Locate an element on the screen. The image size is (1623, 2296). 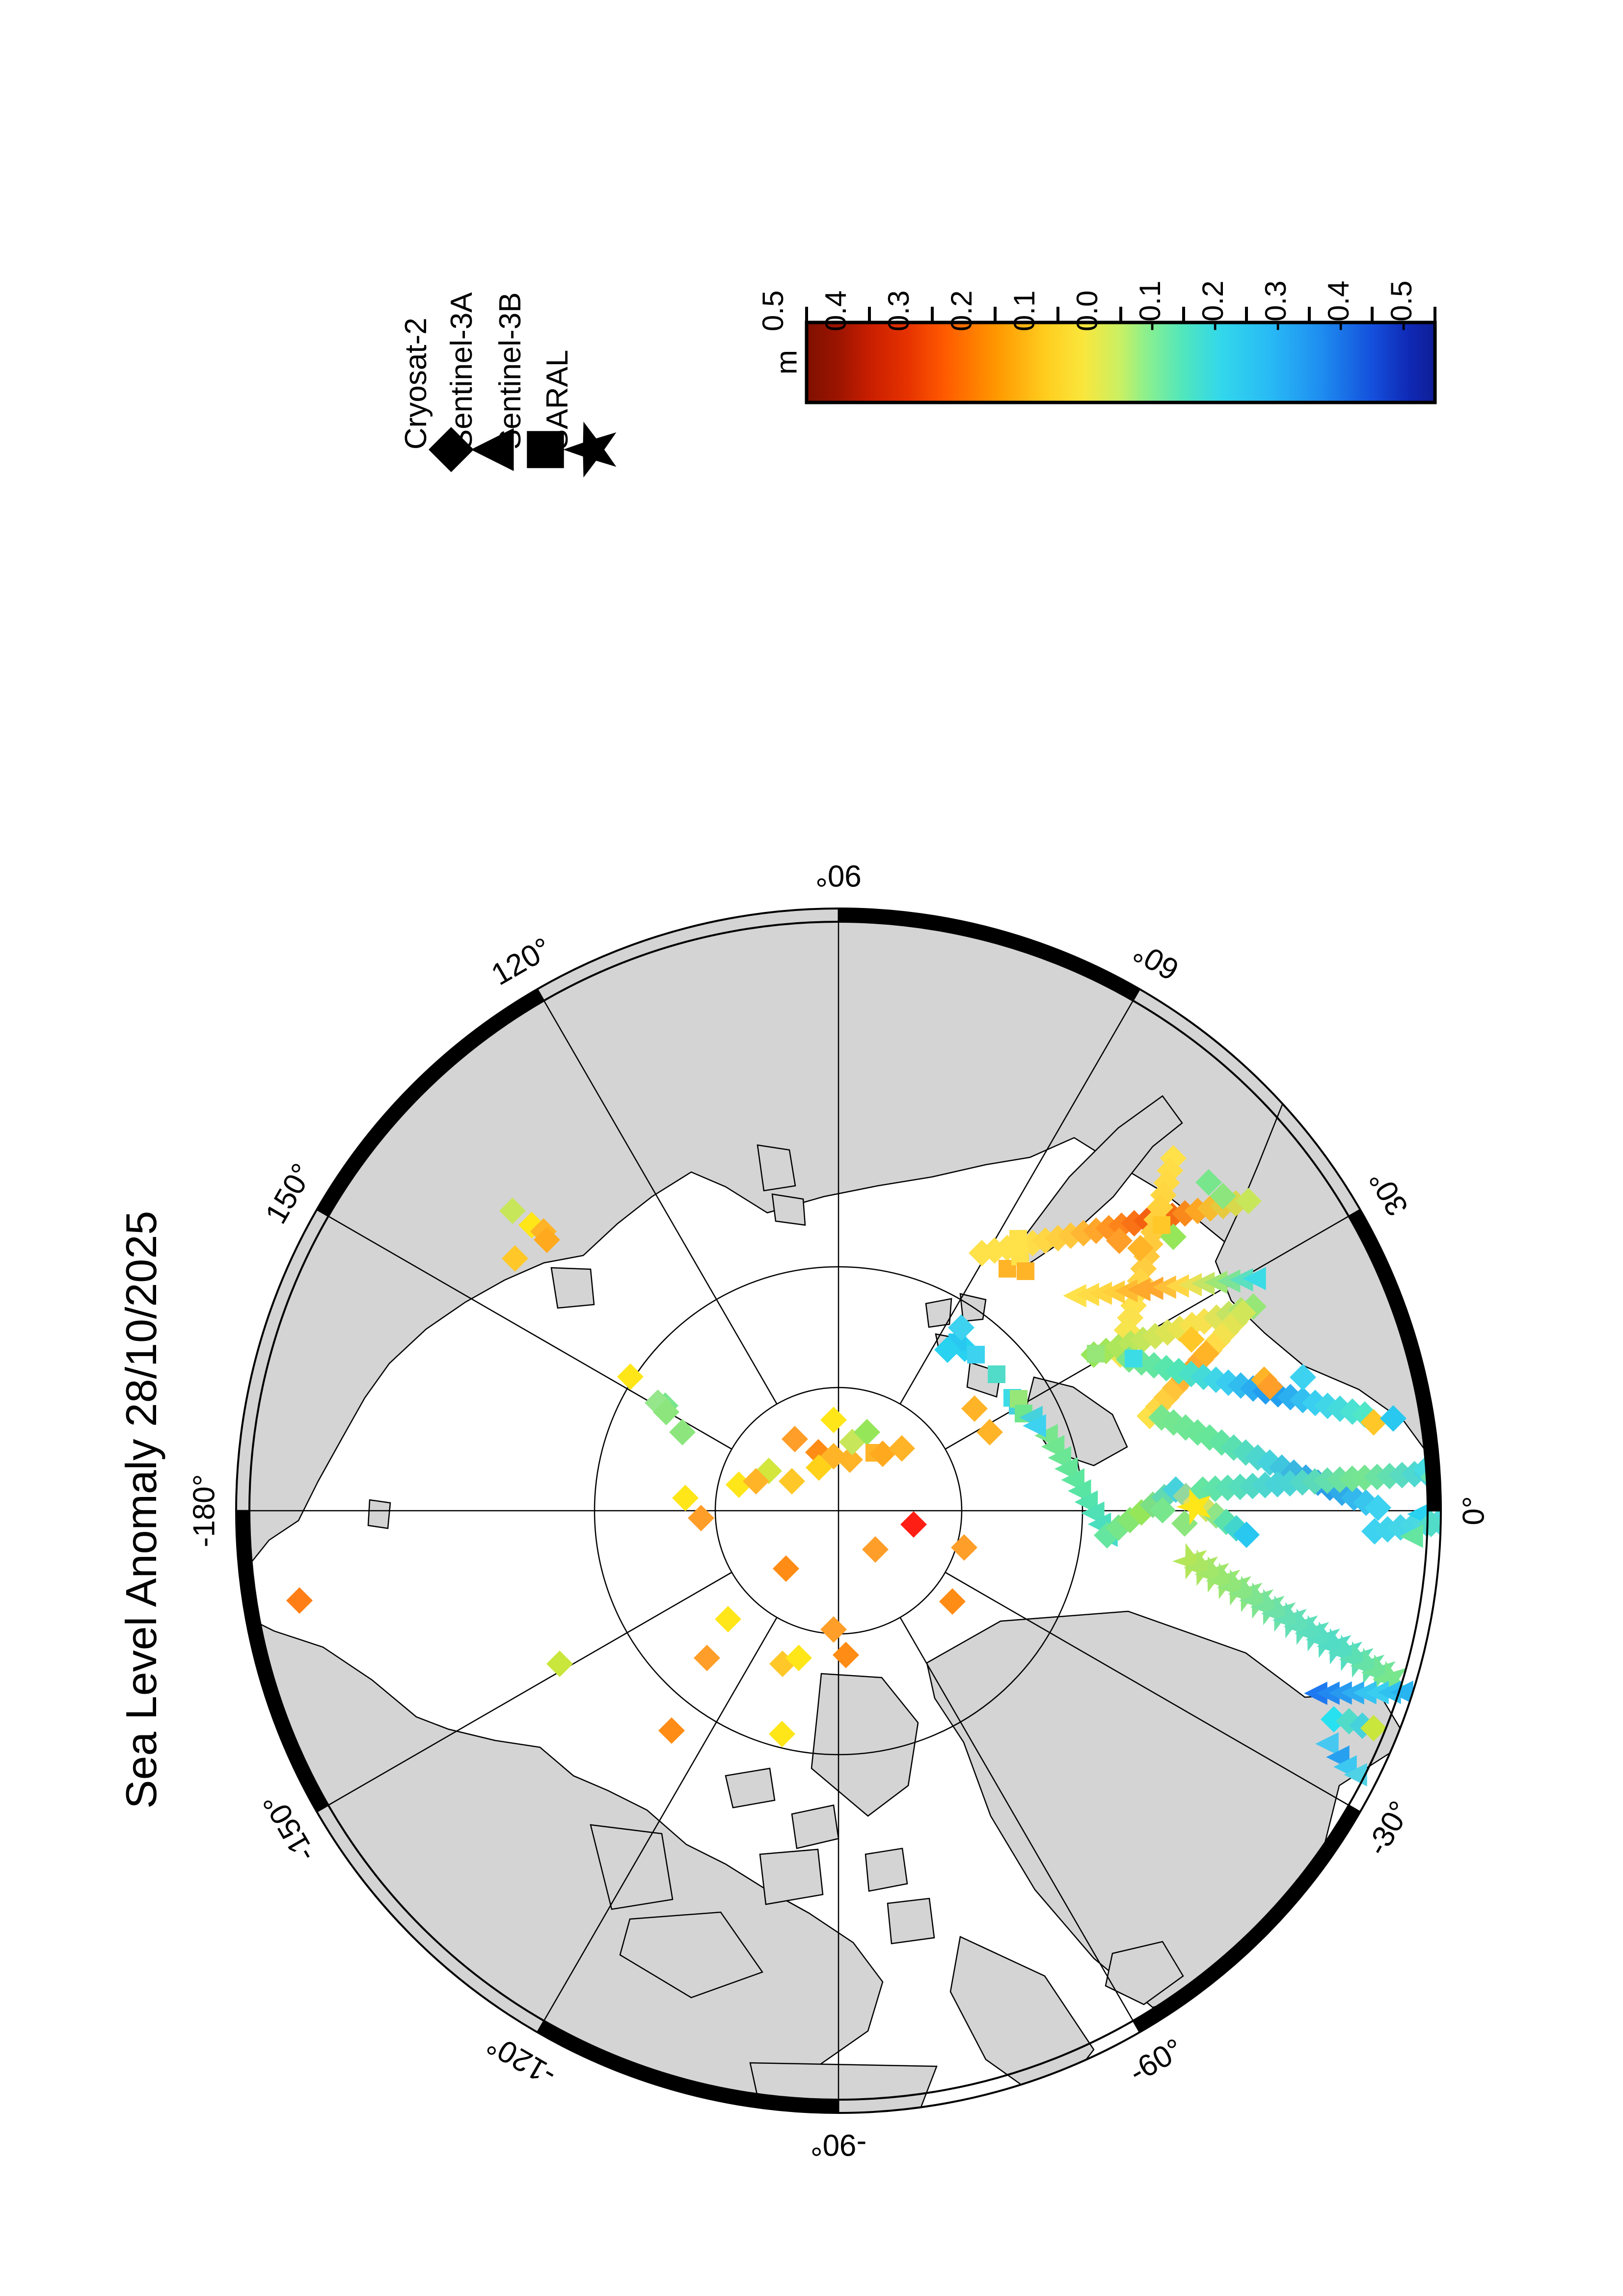
meridian-label: 90° is located at coordinates (838, 875).